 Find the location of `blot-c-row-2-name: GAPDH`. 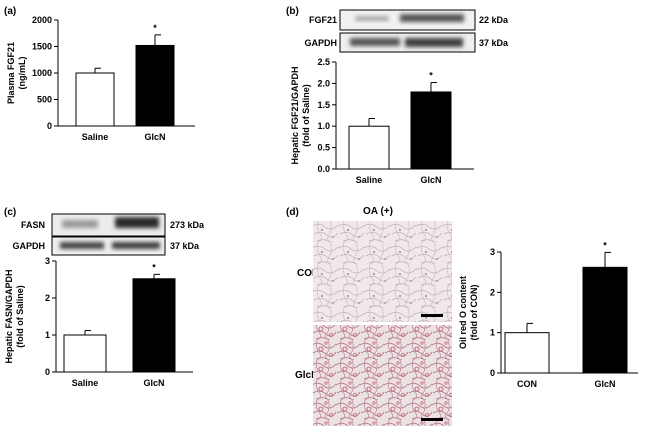

blot-c-row-2-name: GAPDH is located at coordinates (28, 246).